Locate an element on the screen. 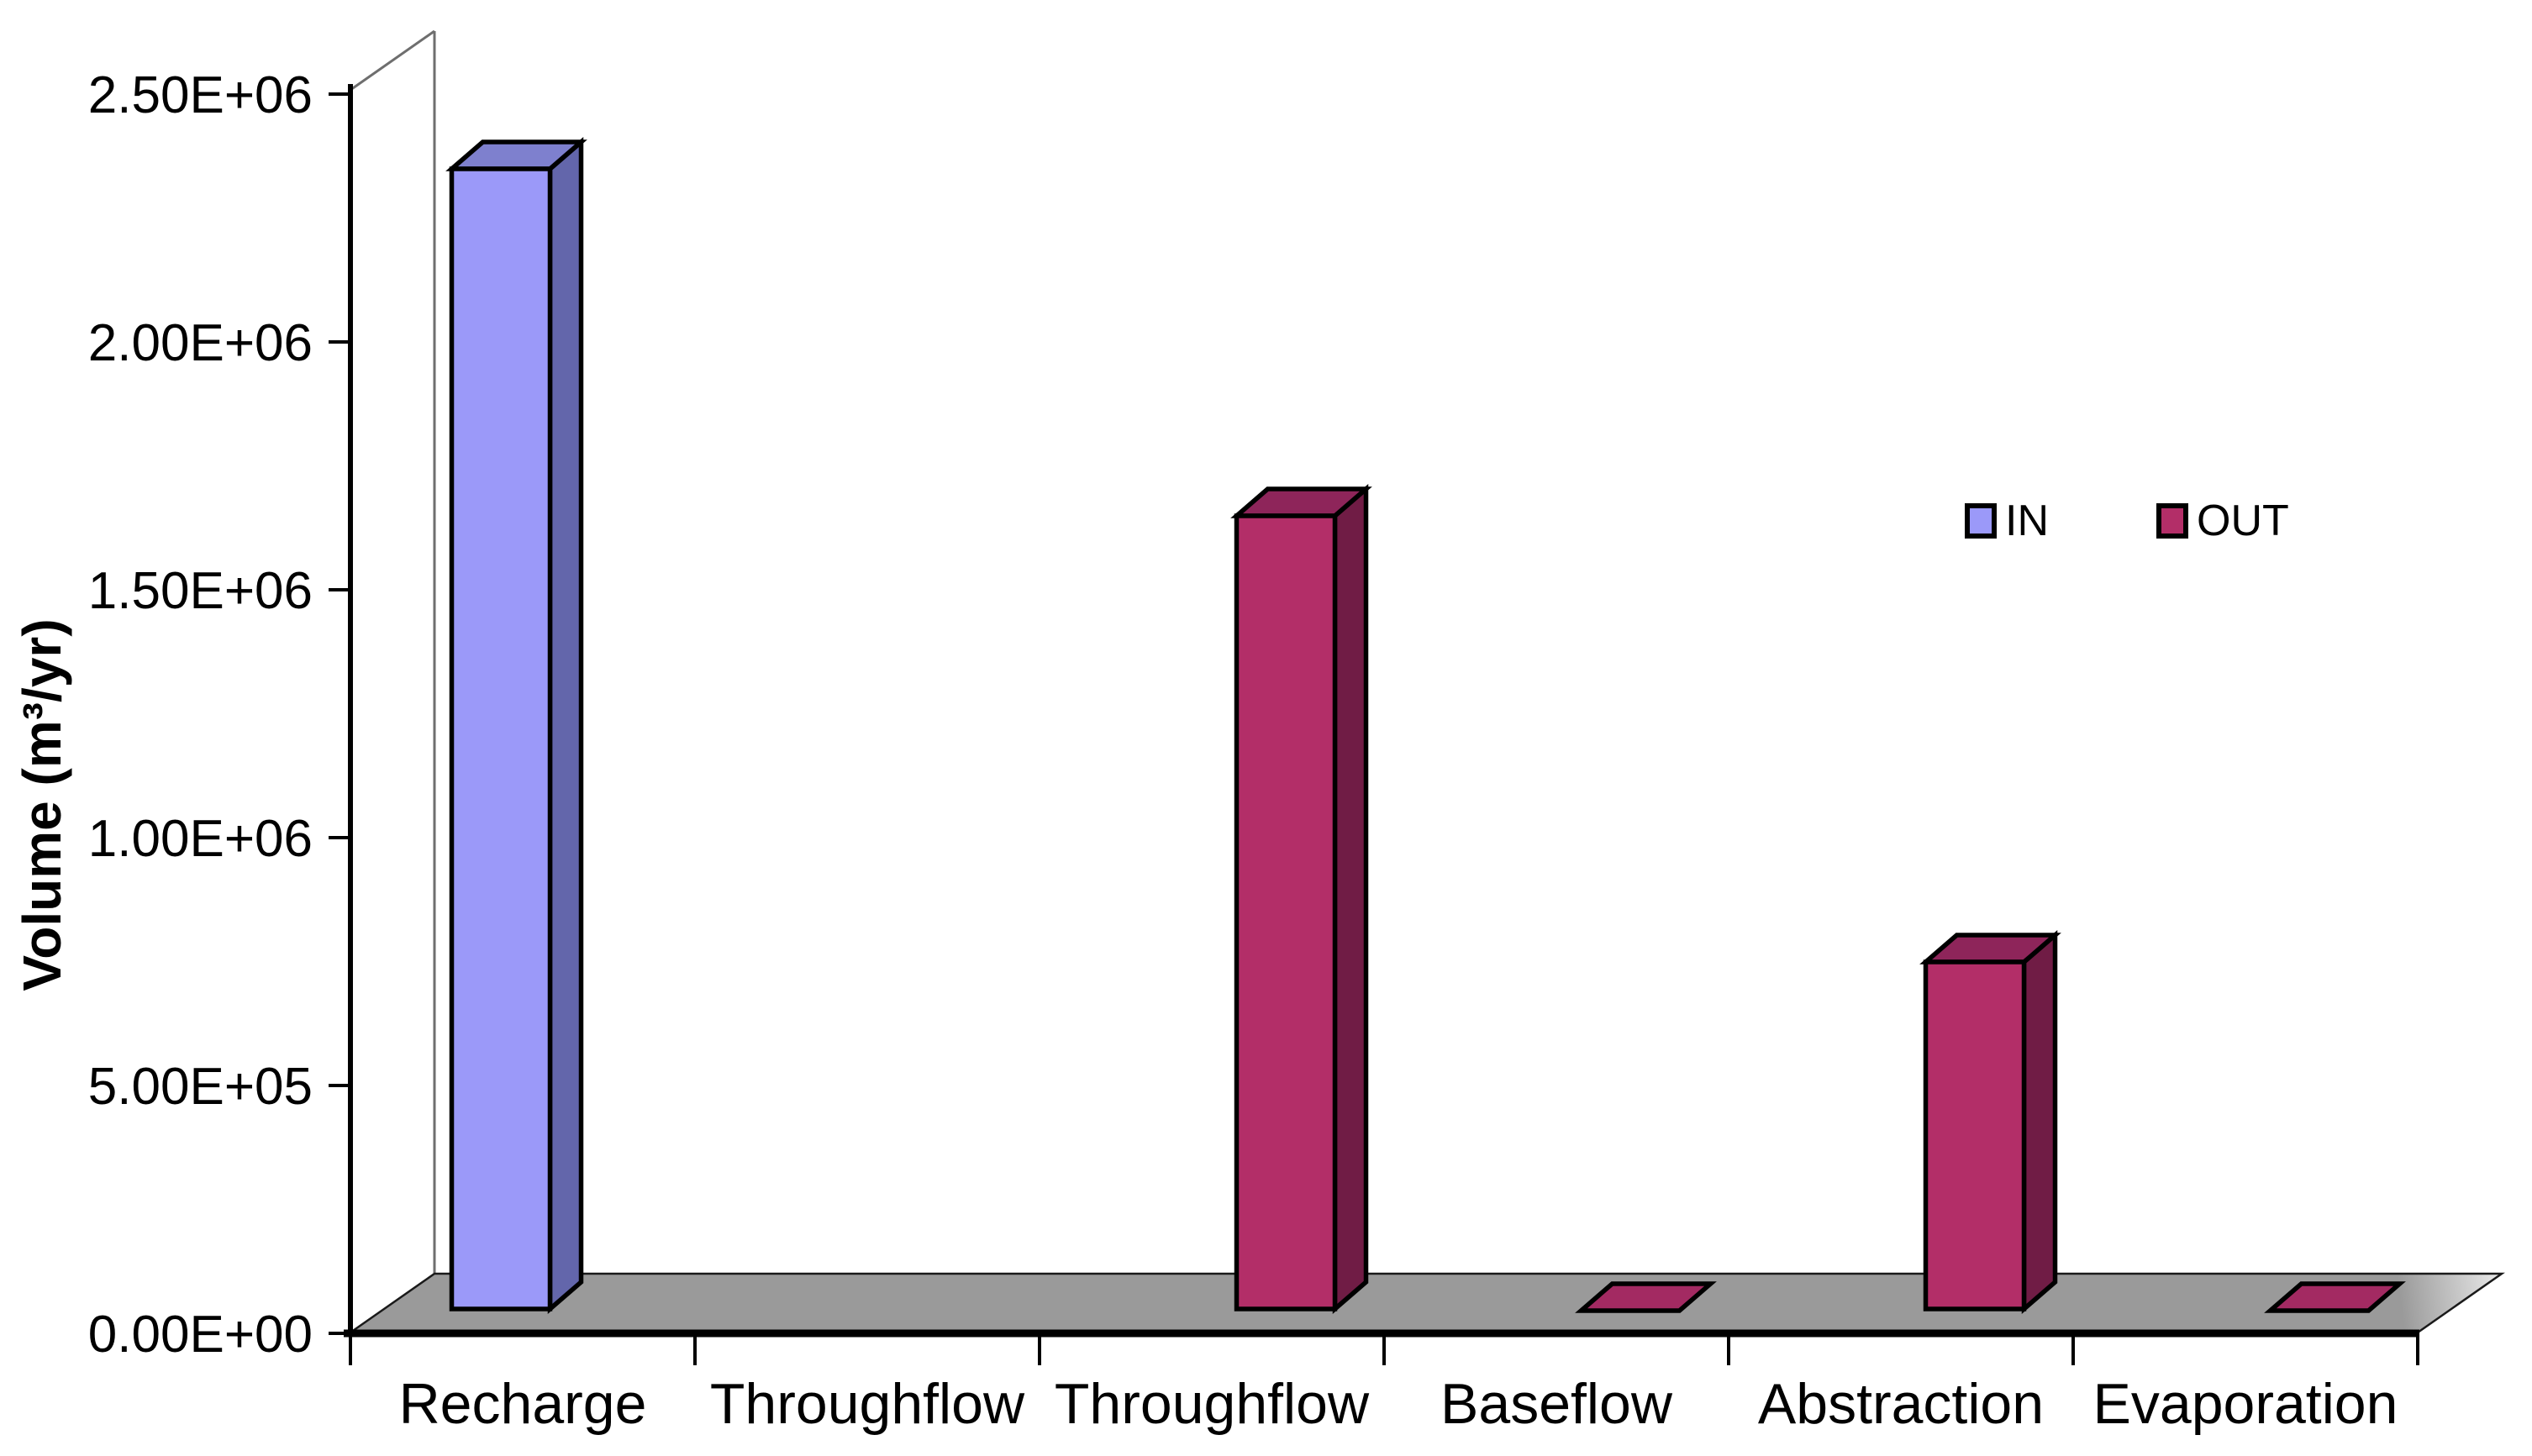 This screenshot has width=2532, height=1456. legend-swatch-in is located at coordinates (1981, 521).